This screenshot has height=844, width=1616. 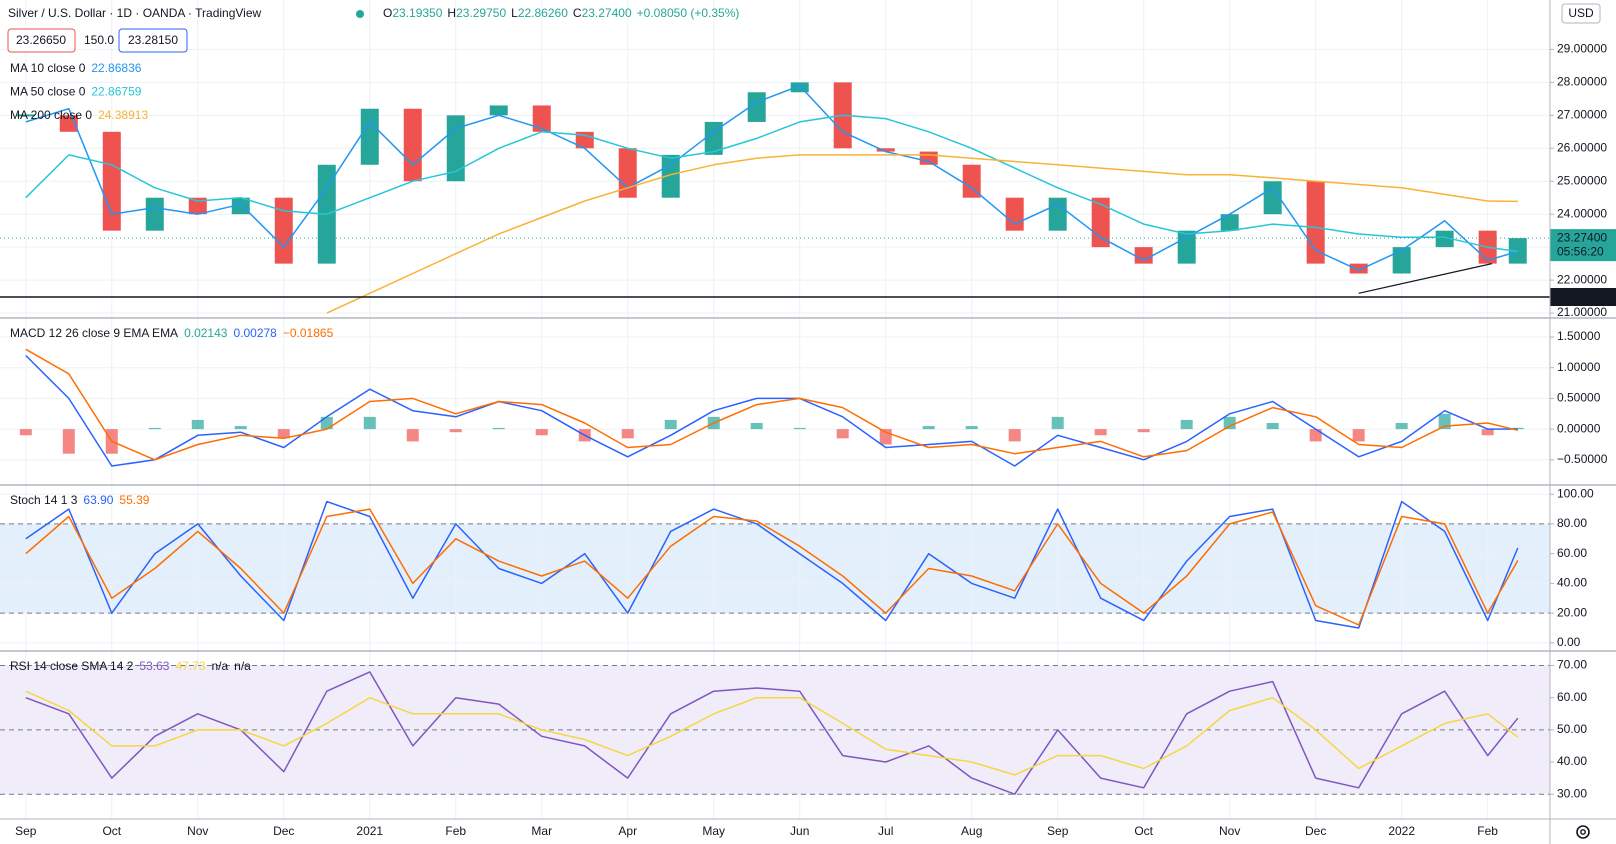 I want to click on ohlc-item: O, so click(x=387, y=13).